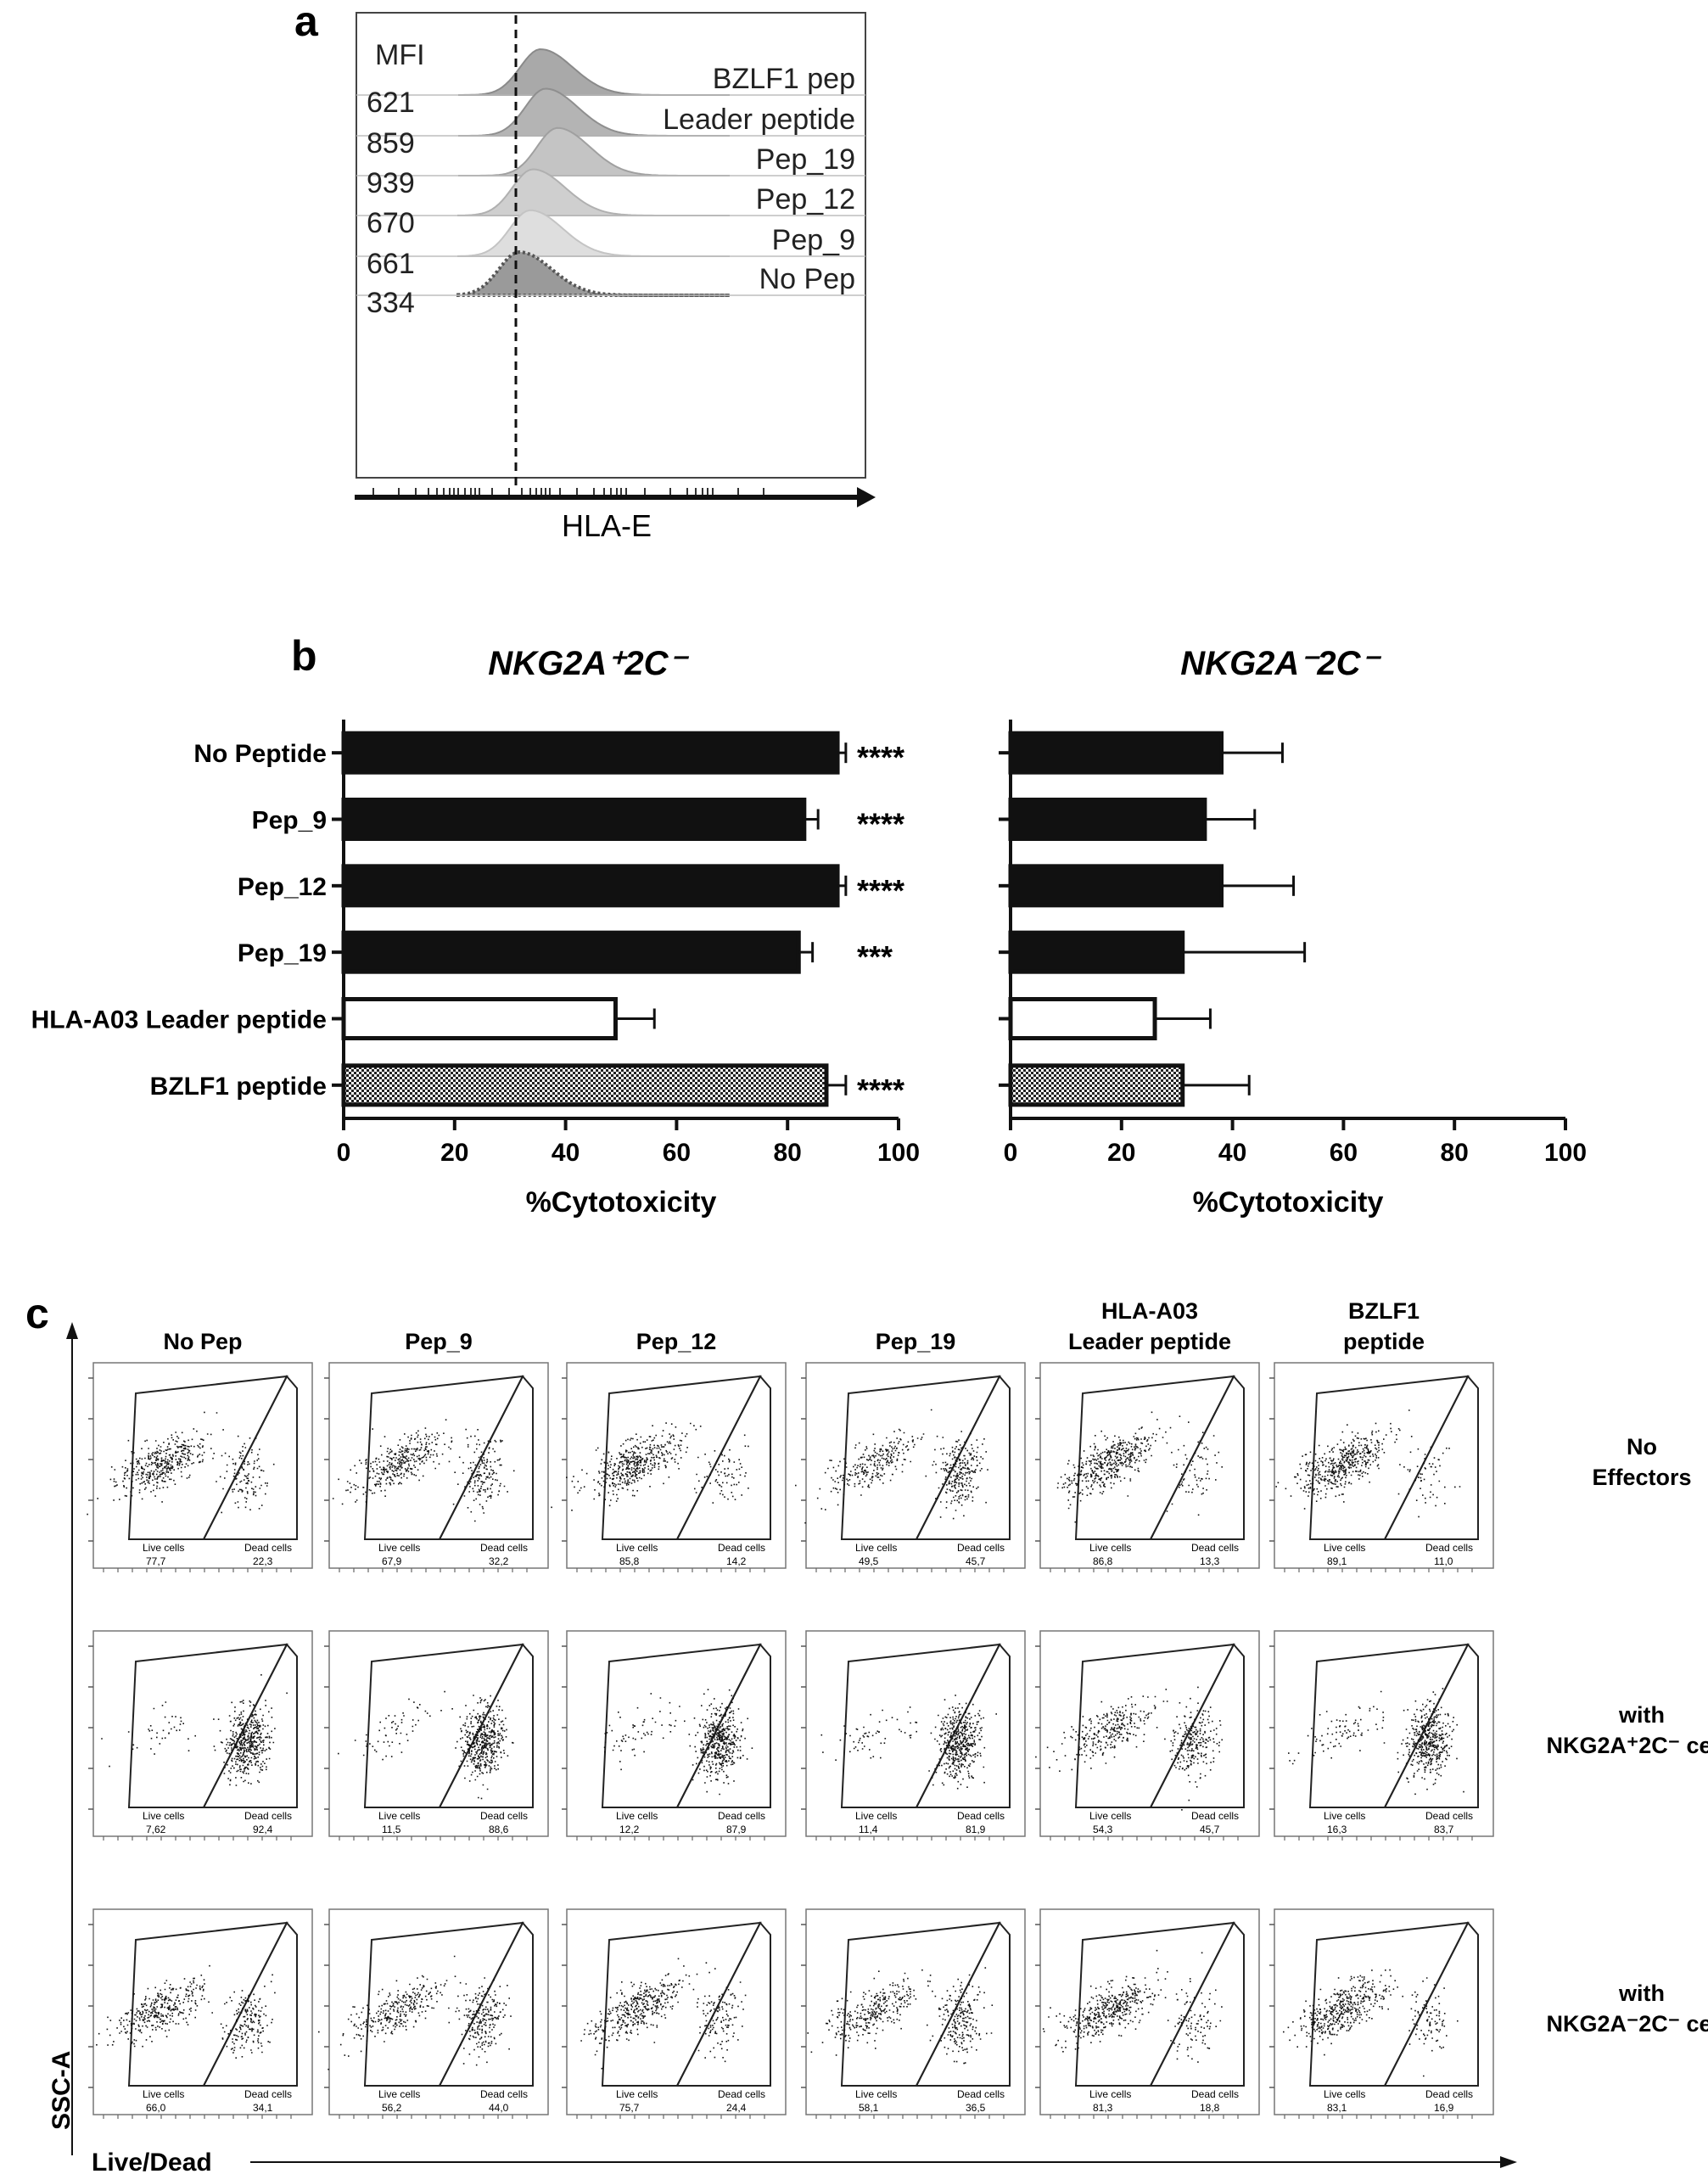  Describe the element at coordinates (263, 1561) in the screenshot. I see `dead-gate-value: 22,3` at that location.